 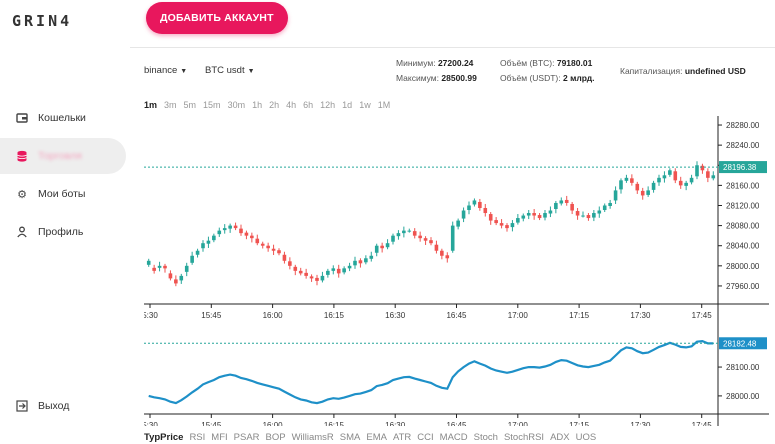 What do you see at coordinates (165, 70) in the screenshot?
I see `exchange-select: binance ▼` at bounding box center [165, 70].